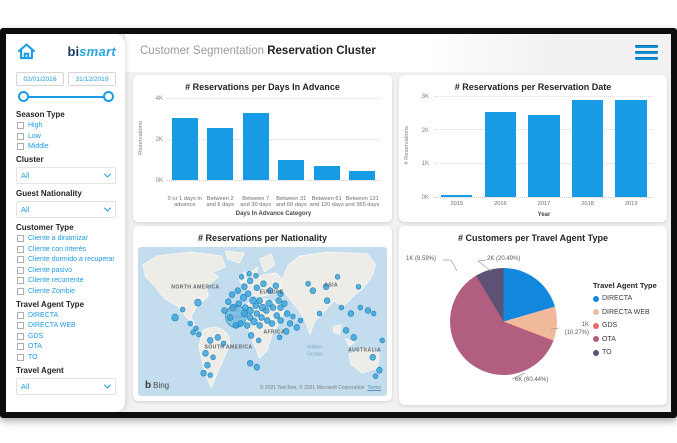 The height and width of the screenshot is (443, 677). I want to click on hamburger-menu-icon, so click(646, 52).